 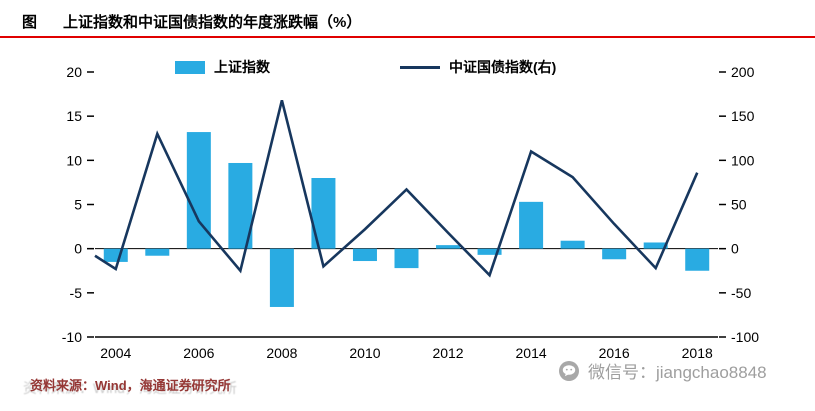 What do you see at coordinates (364, 353) in the screenshot?
I see `x-axis-tick-label: 2010` at bounding box center [364, 353].